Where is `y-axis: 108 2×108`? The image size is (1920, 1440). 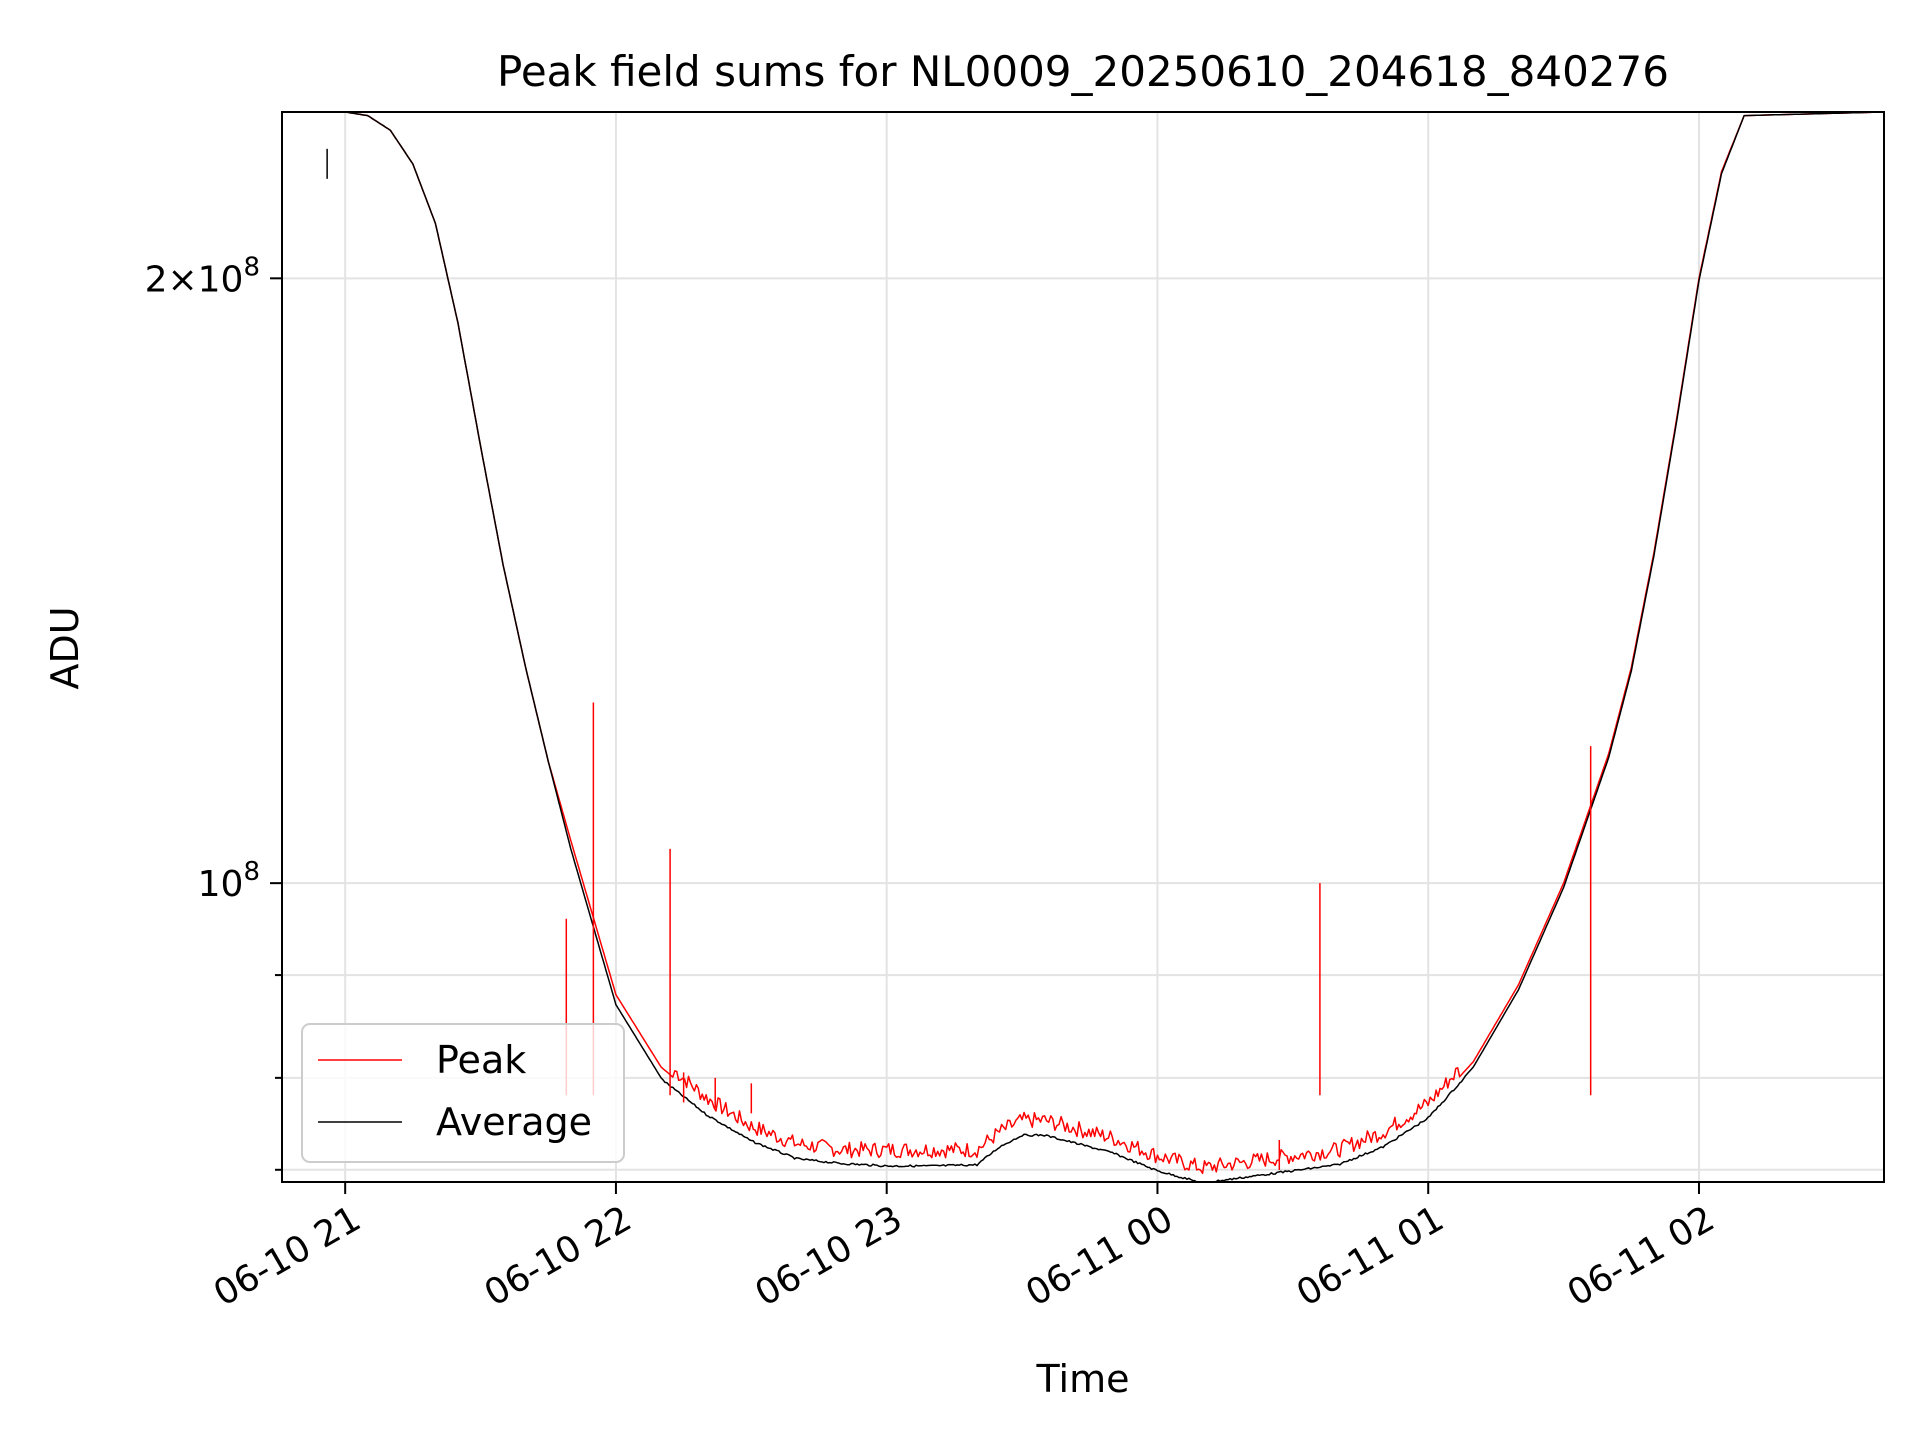 y-axis: 108 2×108 is located at coordinates (213, 711).